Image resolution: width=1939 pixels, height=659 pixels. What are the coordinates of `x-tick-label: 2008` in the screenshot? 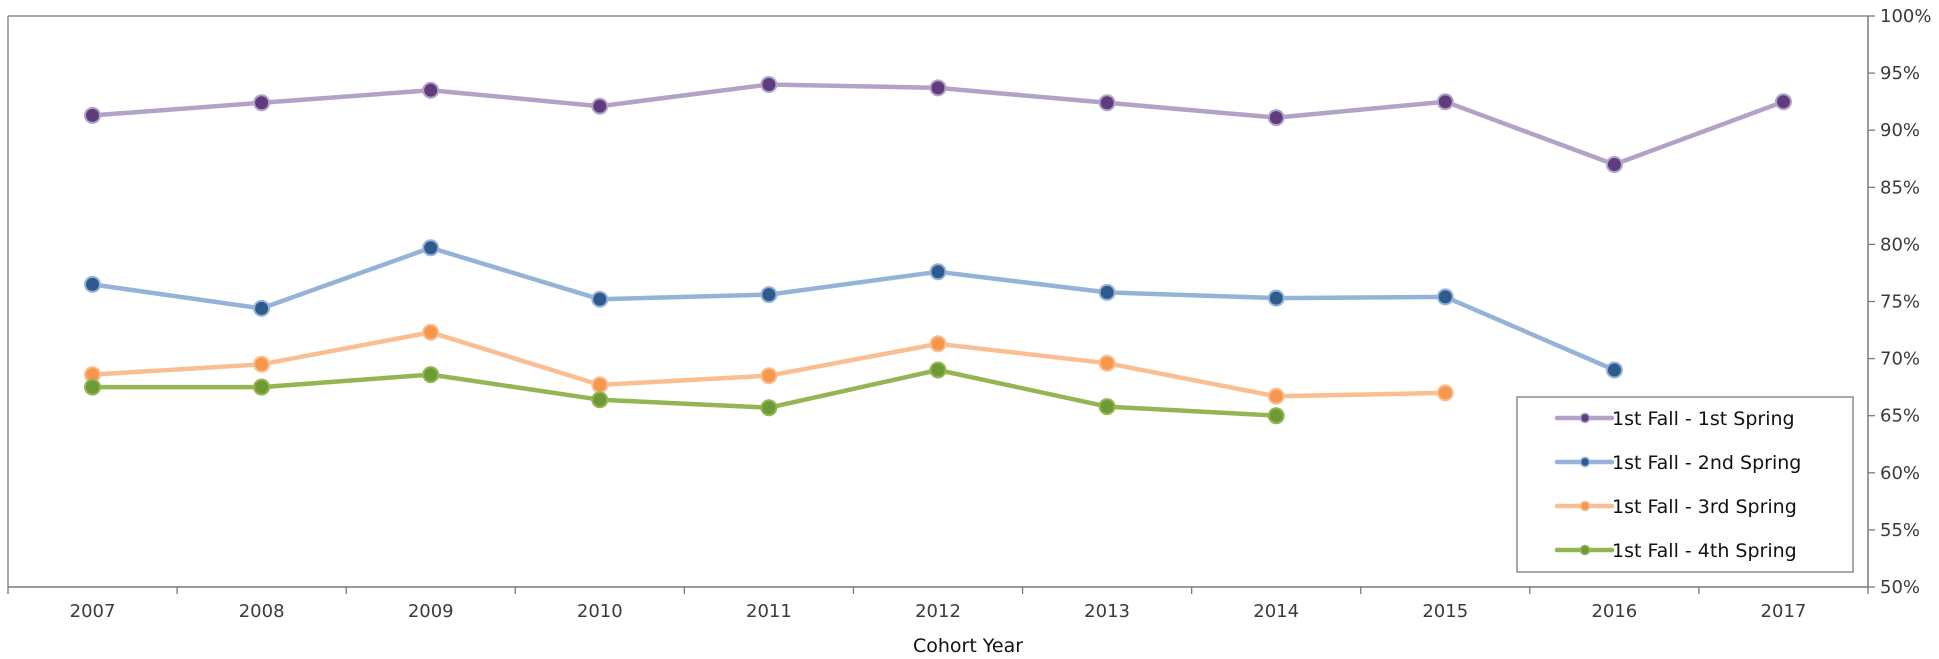 It's located at (262, 611).